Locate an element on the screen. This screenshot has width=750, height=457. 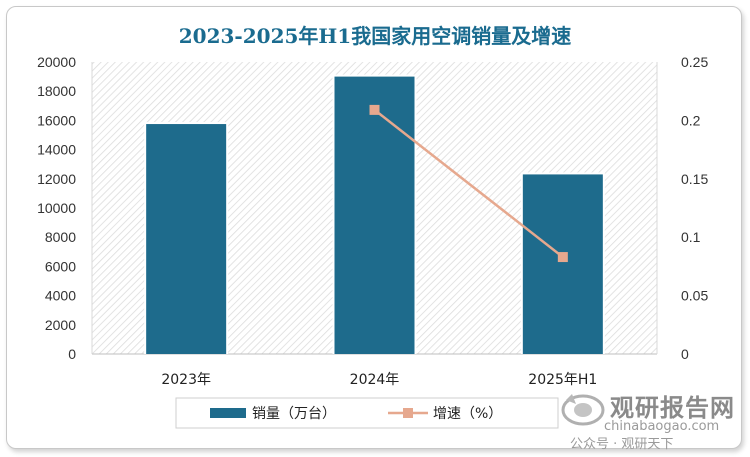
y-left-tick-label: 14000 is located at coordinates (56, 150).